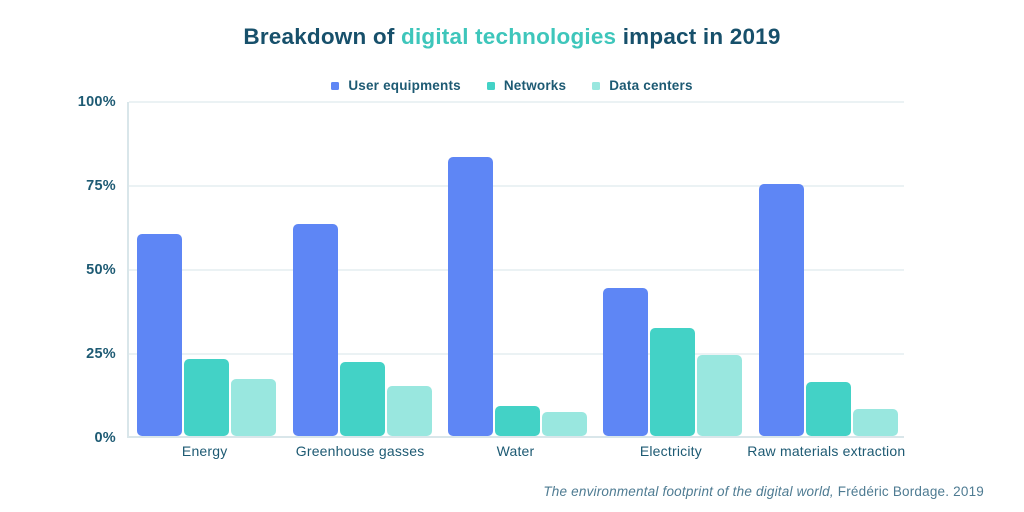 This screenshot has width=1024, height=512. I want to click on legend-label-networks: Networks, so click(535, 85).